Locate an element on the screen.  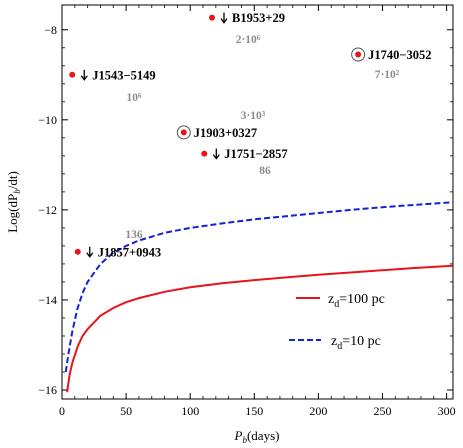
y-axis-title-sub: b is located at coordinates (17, 191).